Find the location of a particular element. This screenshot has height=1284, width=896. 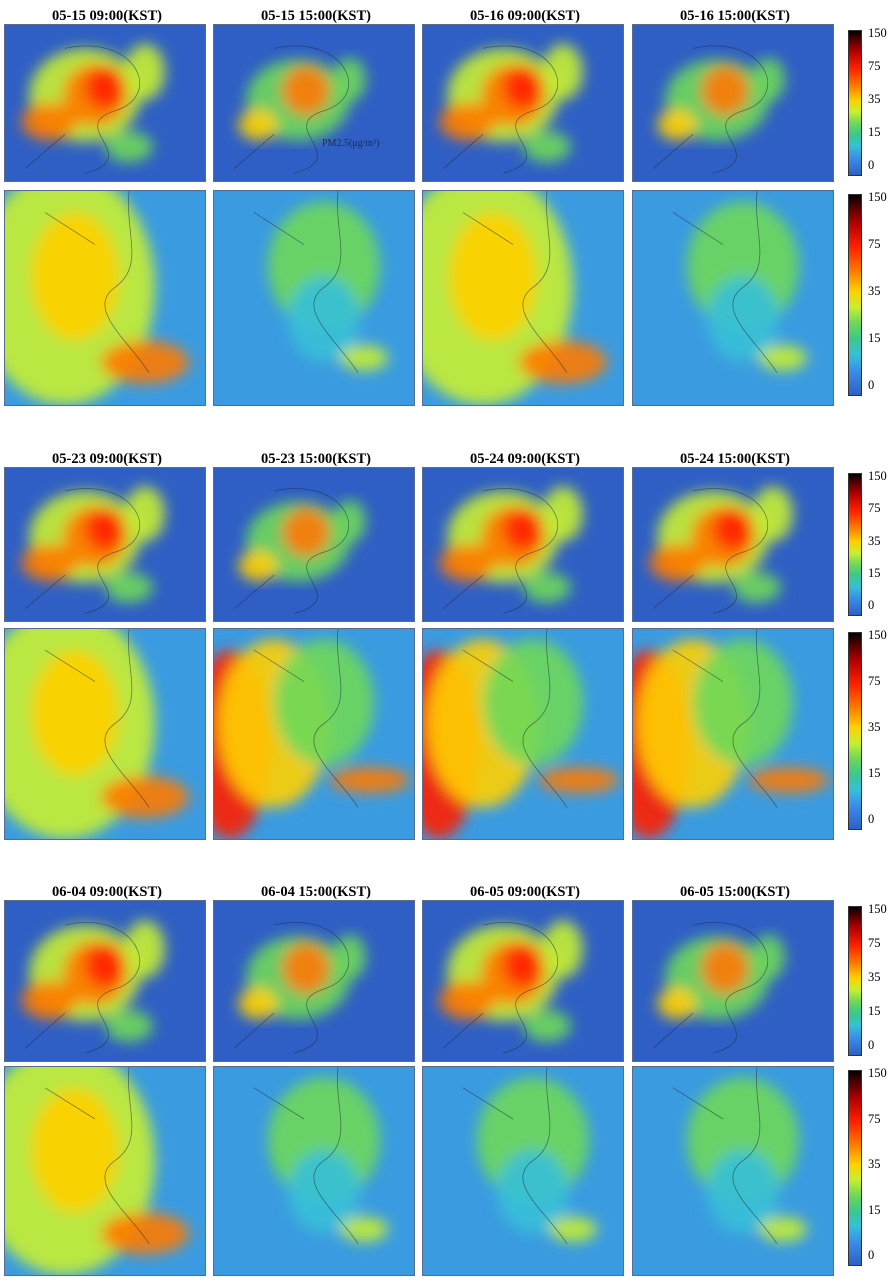

map-korea-g0-c1 is located at coordinates (314, 298).